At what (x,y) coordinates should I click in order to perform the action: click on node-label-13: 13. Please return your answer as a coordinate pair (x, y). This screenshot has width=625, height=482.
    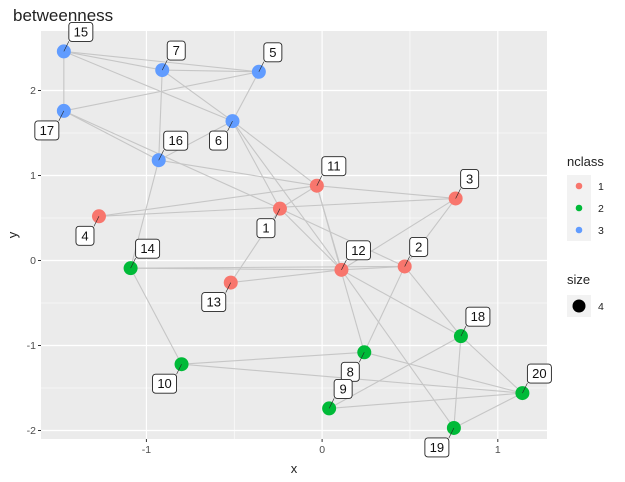
    Looking at the image, I should click on (216, 297).